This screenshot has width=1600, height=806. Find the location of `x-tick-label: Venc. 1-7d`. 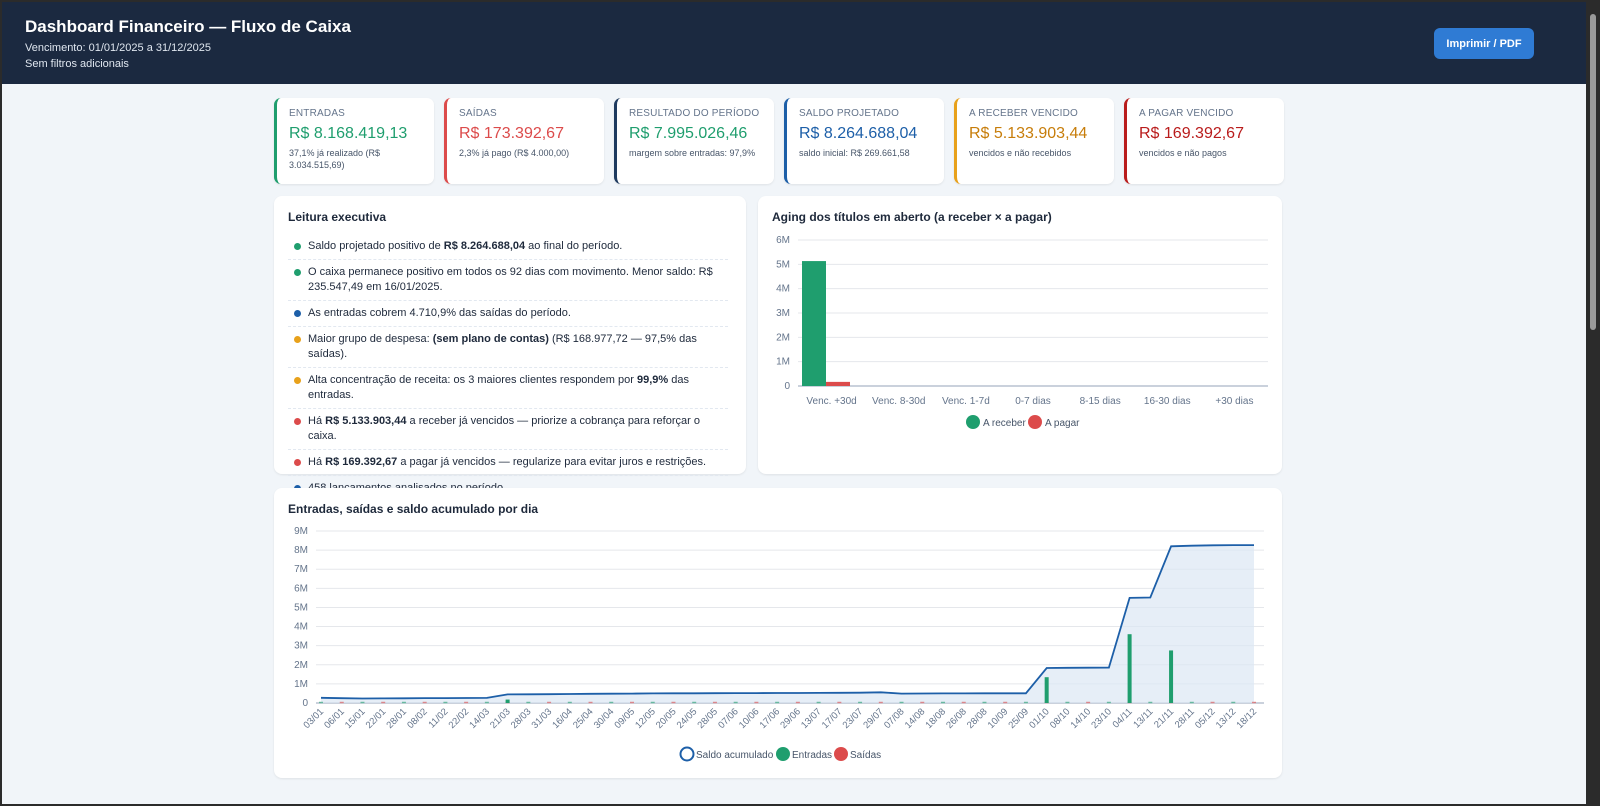

x-tick-label: Venc. 1-7d is located at coordinates (966, 401).